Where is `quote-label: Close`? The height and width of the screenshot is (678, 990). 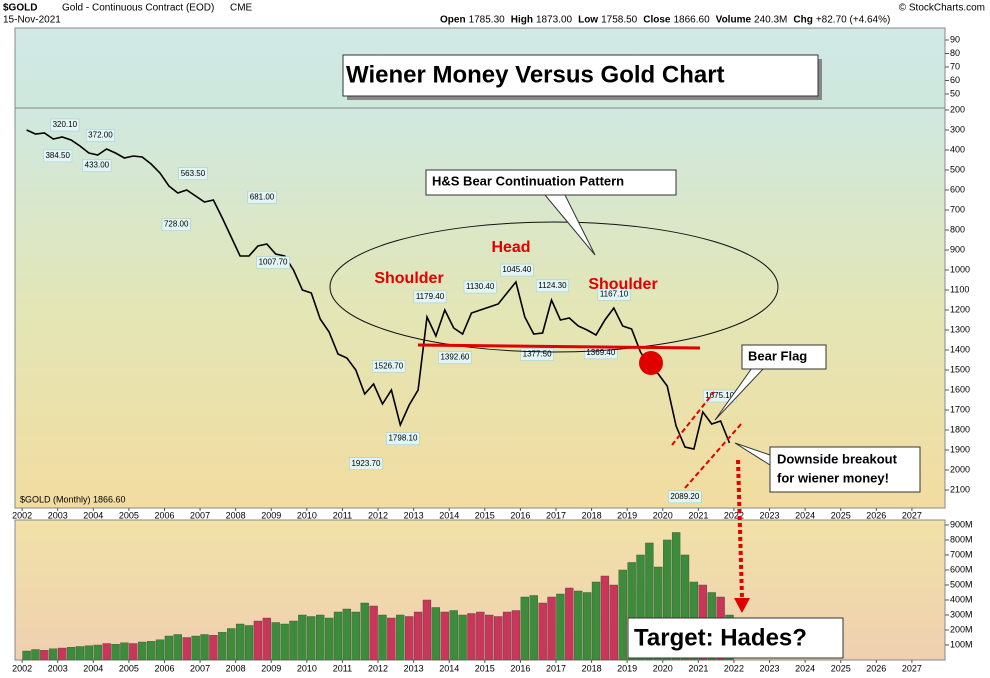
quote-label: Close is located at coordinates (657, 20).